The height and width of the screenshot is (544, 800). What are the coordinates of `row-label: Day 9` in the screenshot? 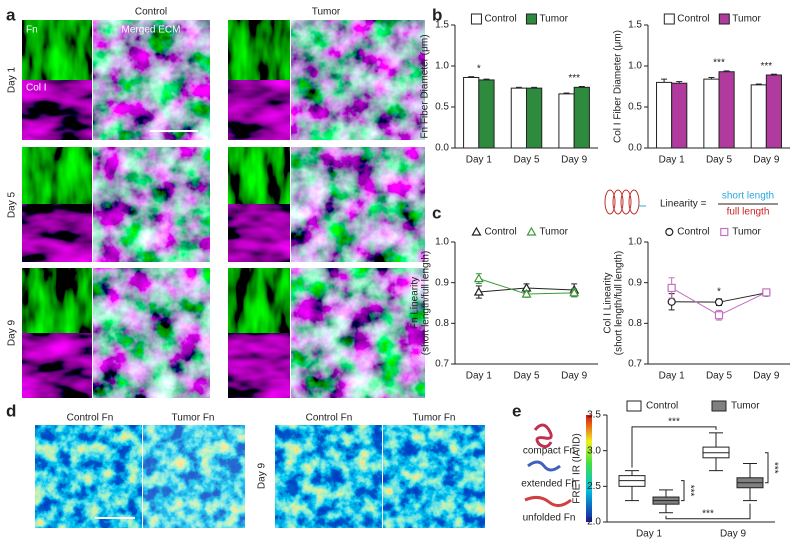 It's located at (12, 333).